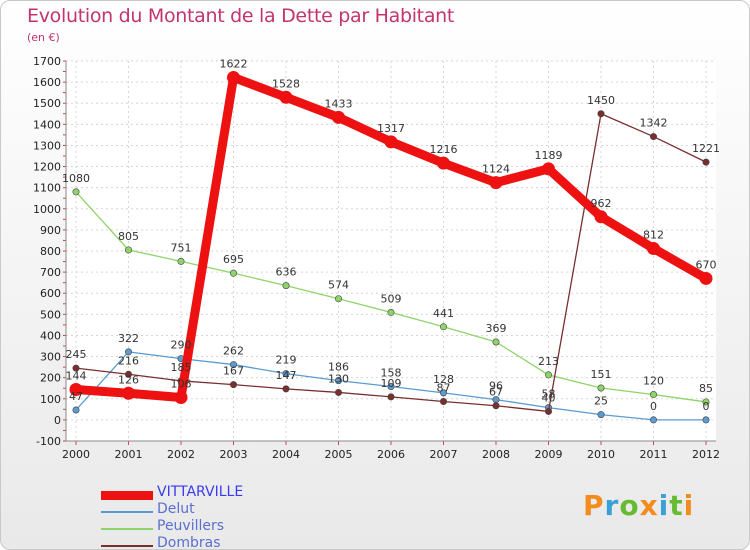  Describe the element at coordinates (50, 293) in the screenshot. I see `y-tick-label: 600` at that location.